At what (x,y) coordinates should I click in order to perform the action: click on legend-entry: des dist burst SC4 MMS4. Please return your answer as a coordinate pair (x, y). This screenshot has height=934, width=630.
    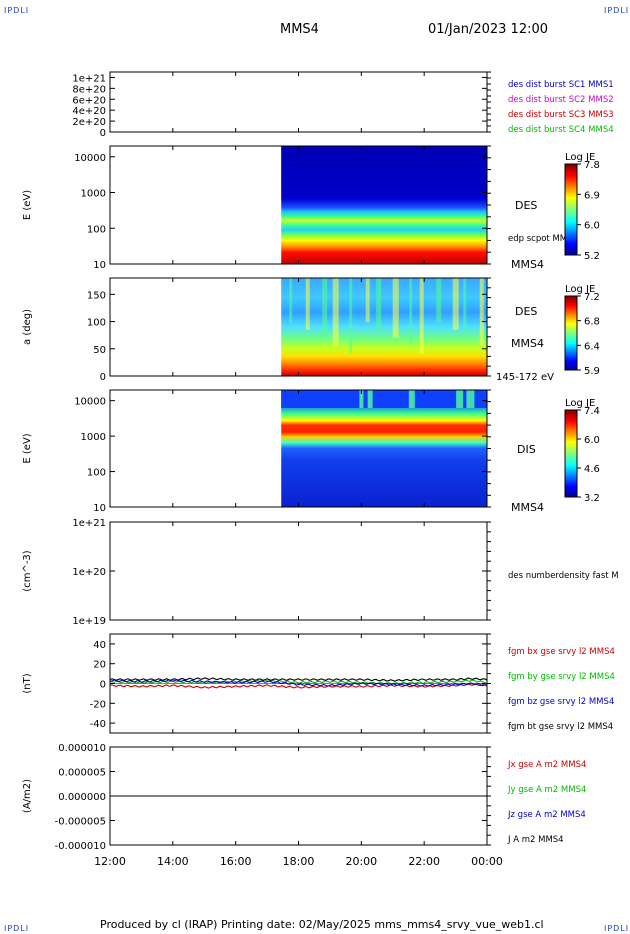
    Looking at the image, I should click on (561, 130).